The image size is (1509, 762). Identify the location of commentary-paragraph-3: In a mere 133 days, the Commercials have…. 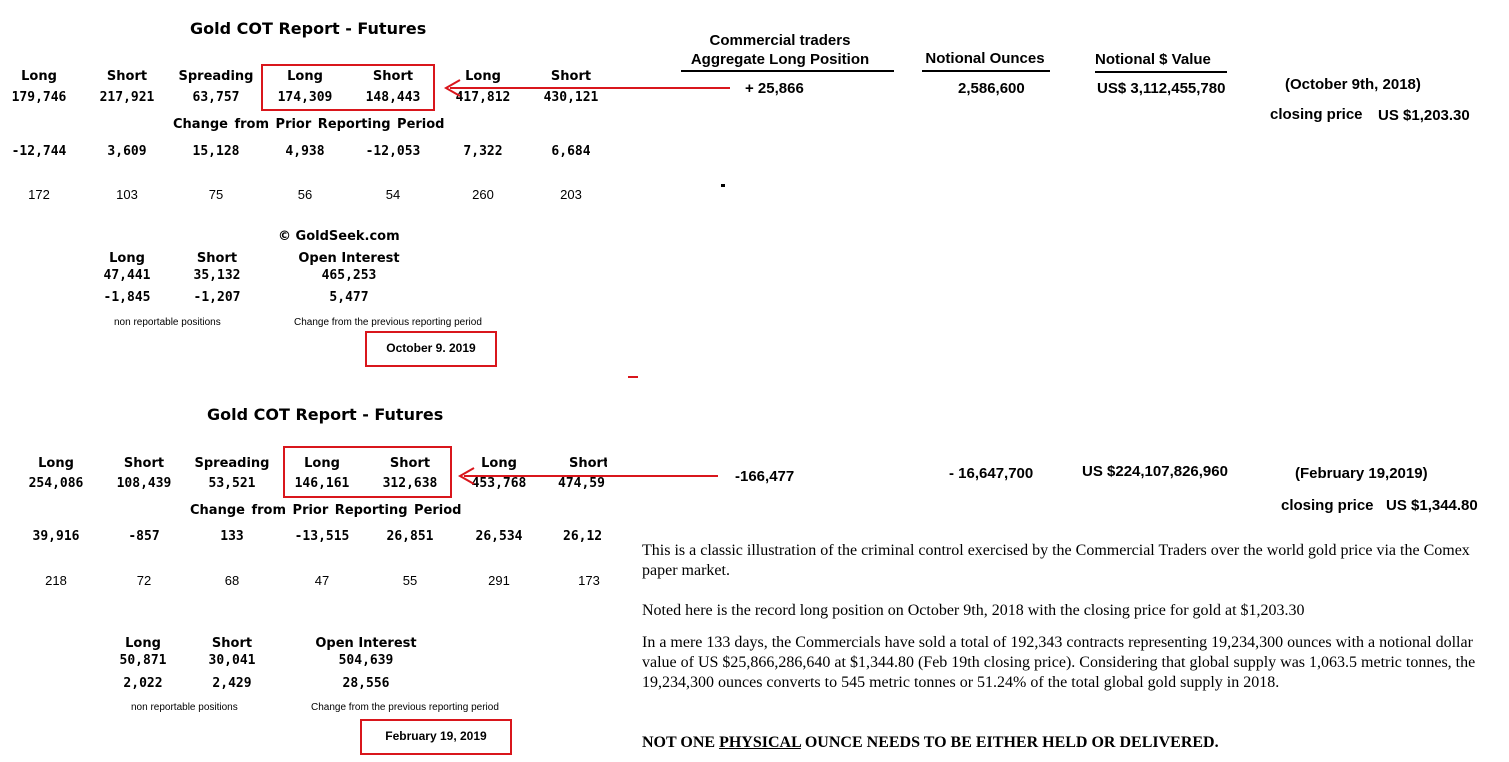
(1059, 662).